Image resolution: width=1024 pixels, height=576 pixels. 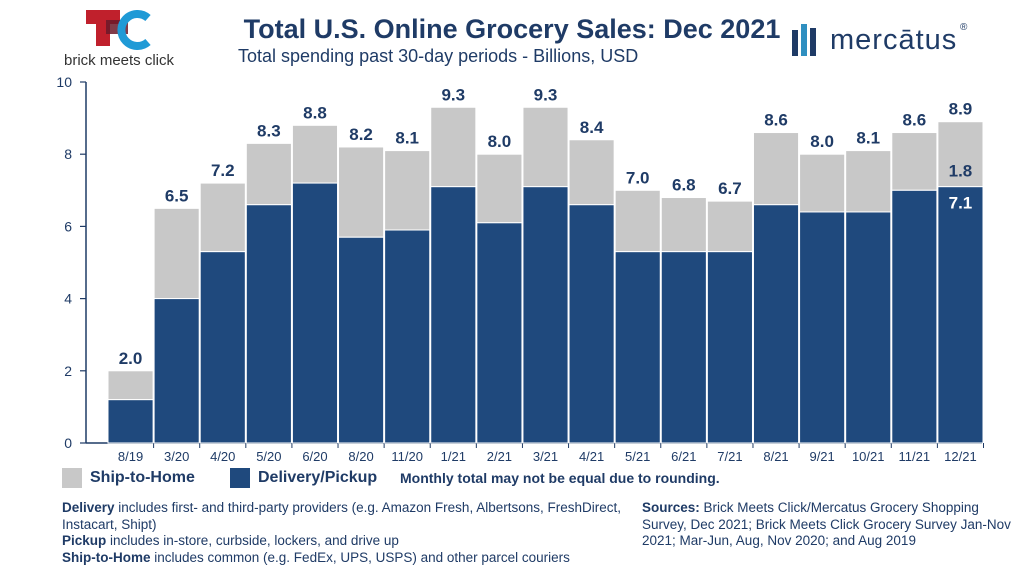 What do you see at coordinates (961, 171) in the screenshot?
I see `ship-to-home-data-label: 1.8` at bounding box center [961, 171].